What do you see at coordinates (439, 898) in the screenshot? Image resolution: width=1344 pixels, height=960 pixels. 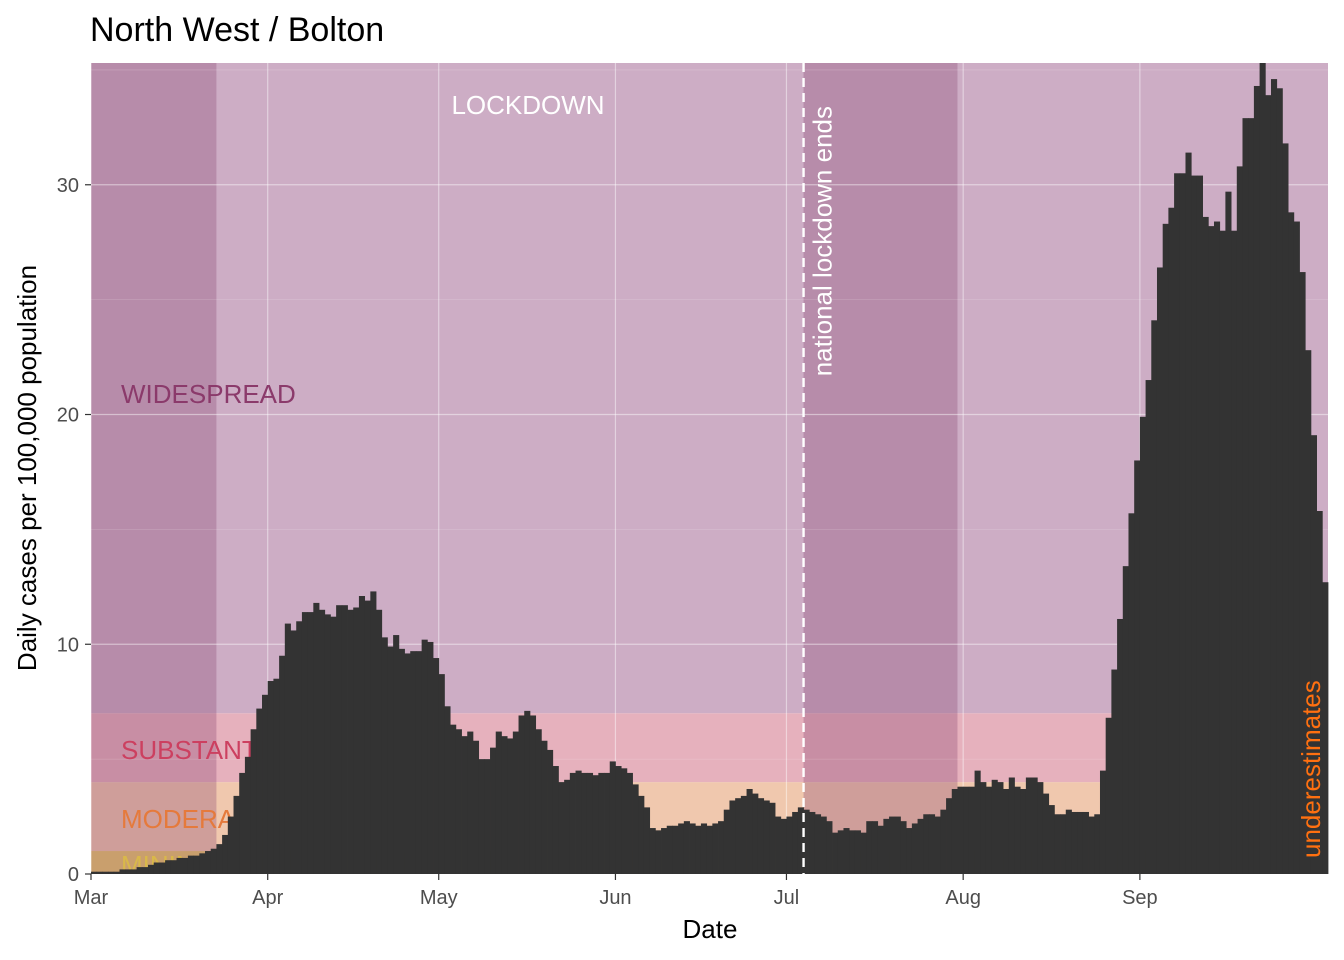 I see `x-tick-label: May` at bounding box center [439, 898].